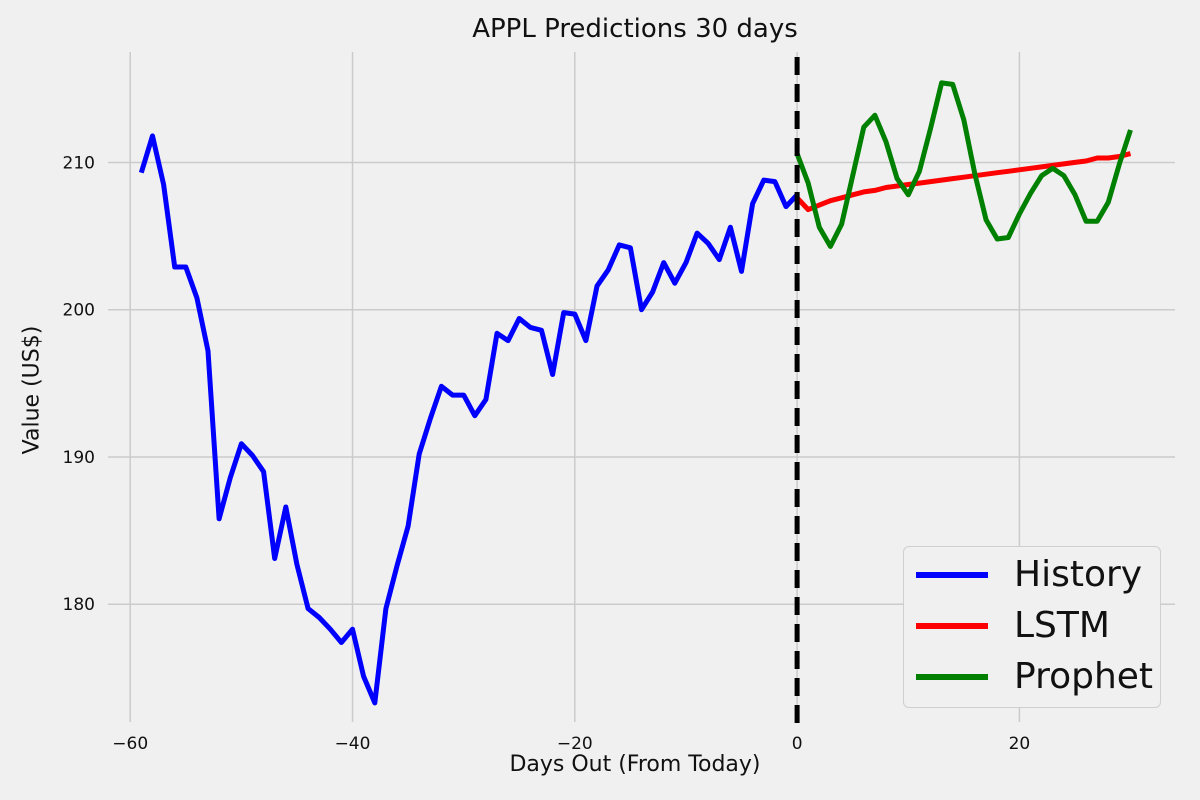 Image resolution: width=1200 pixels, height=800 pixels. I want to click on legend-label-history: History, so click(1078, 574).